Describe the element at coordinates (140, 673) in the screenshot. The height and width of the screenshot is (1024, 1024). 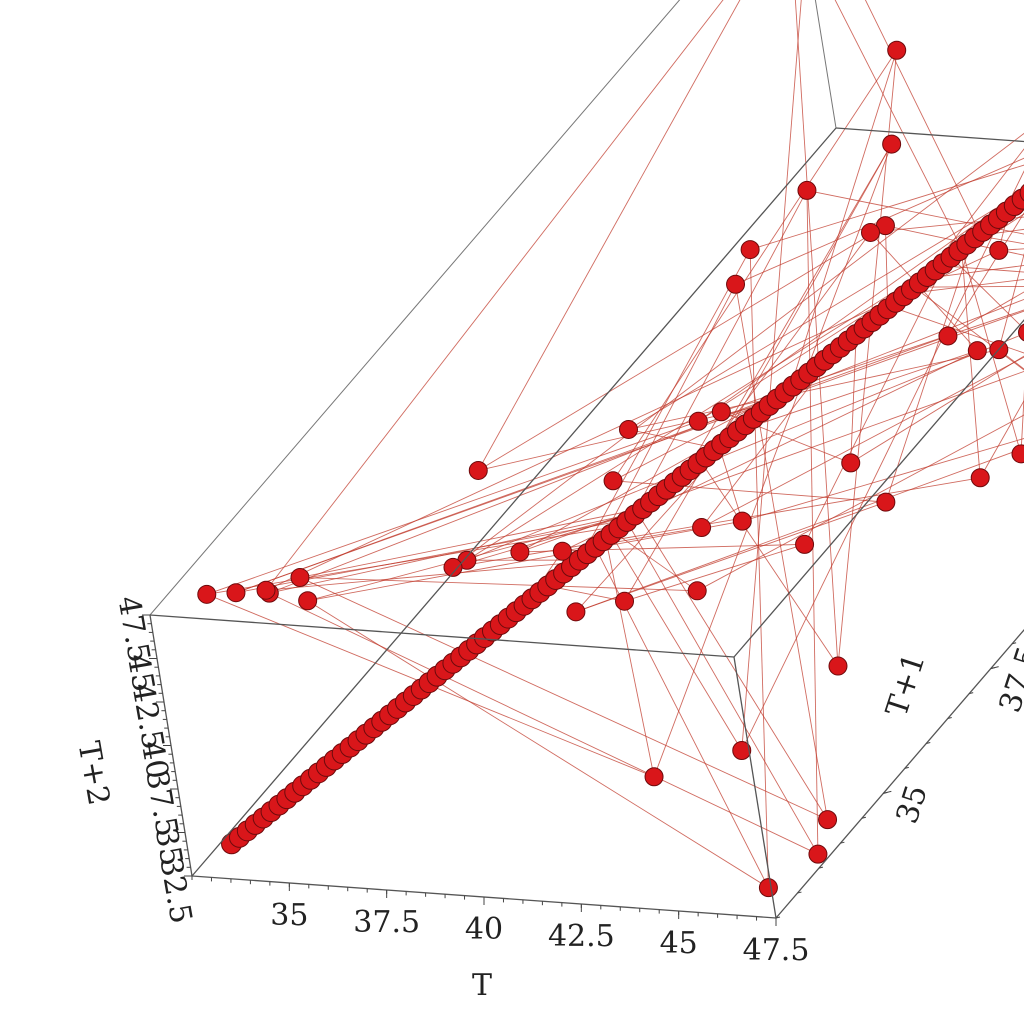
I see `z-tick-label: 45` at that location.